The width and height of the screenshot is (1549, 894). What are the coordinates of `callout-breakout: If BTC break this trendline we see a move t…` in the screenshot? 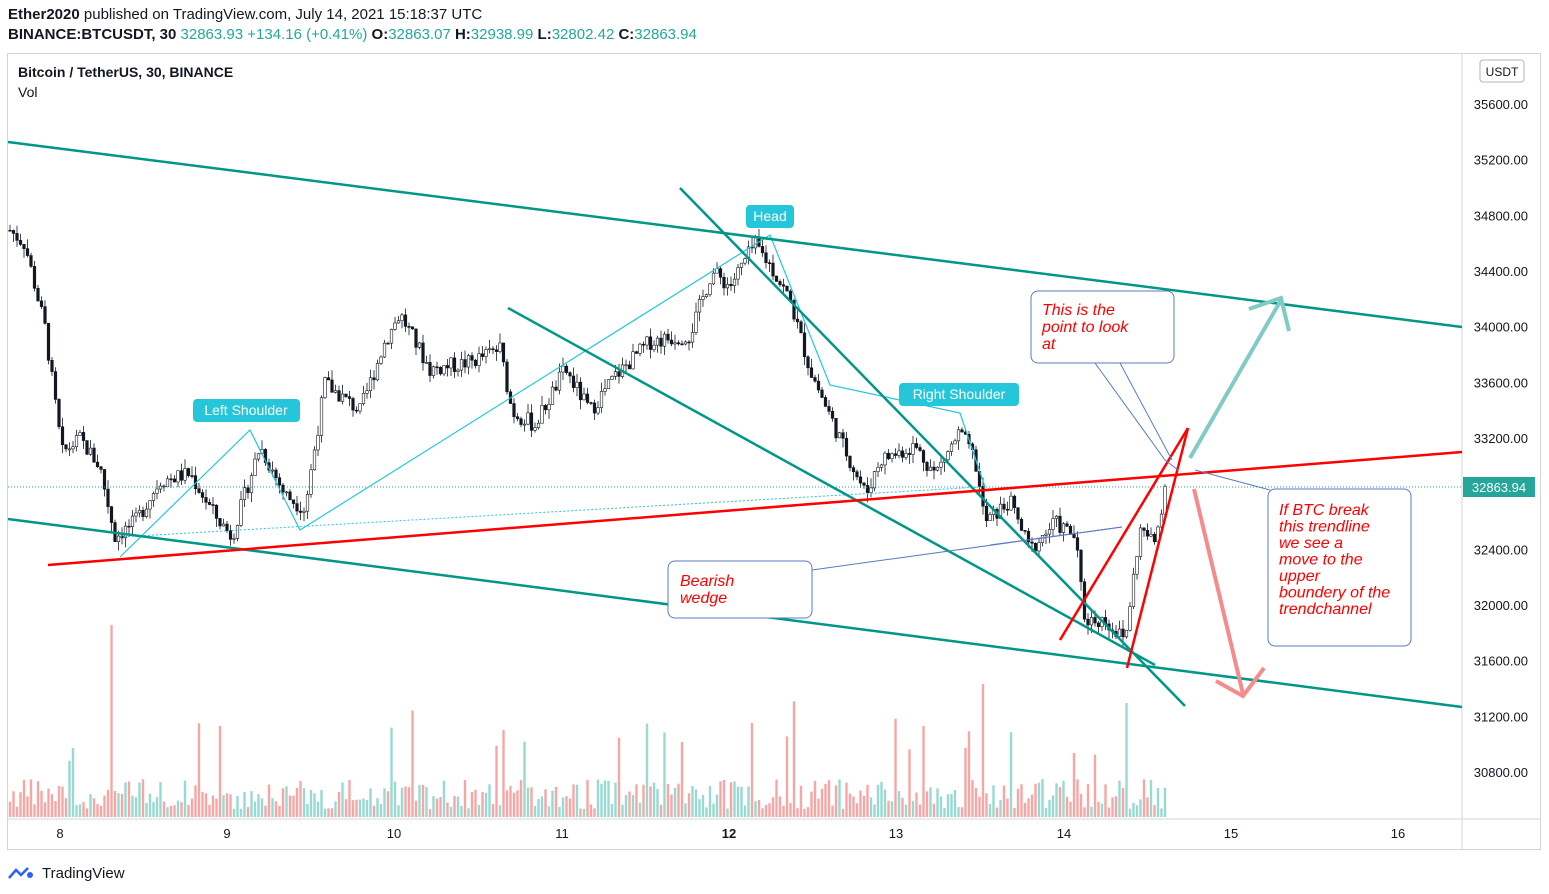 It's located at (1339, 567).